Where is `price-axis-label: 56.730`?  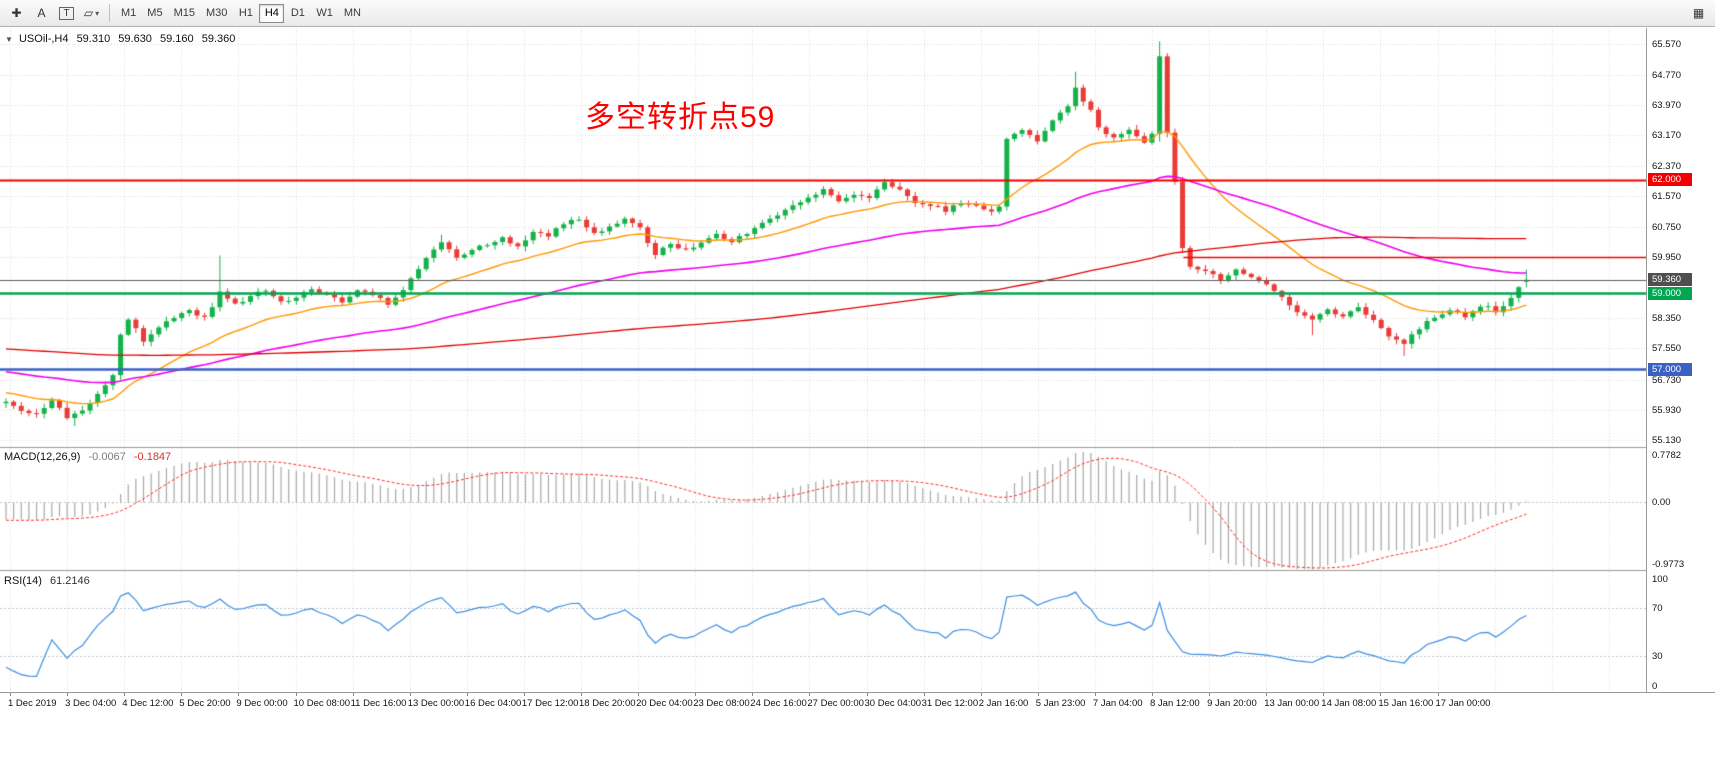
price-axis-label: 56.730 is located at coordinates (1667, 380).